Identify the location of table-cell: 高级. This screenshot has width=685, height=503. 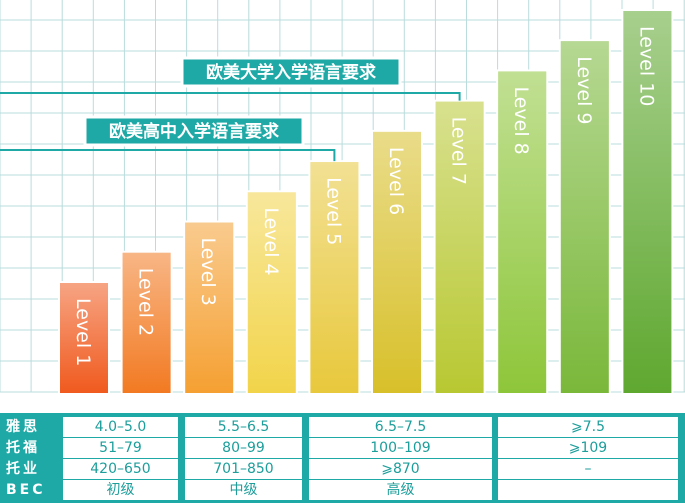
(400, 490).